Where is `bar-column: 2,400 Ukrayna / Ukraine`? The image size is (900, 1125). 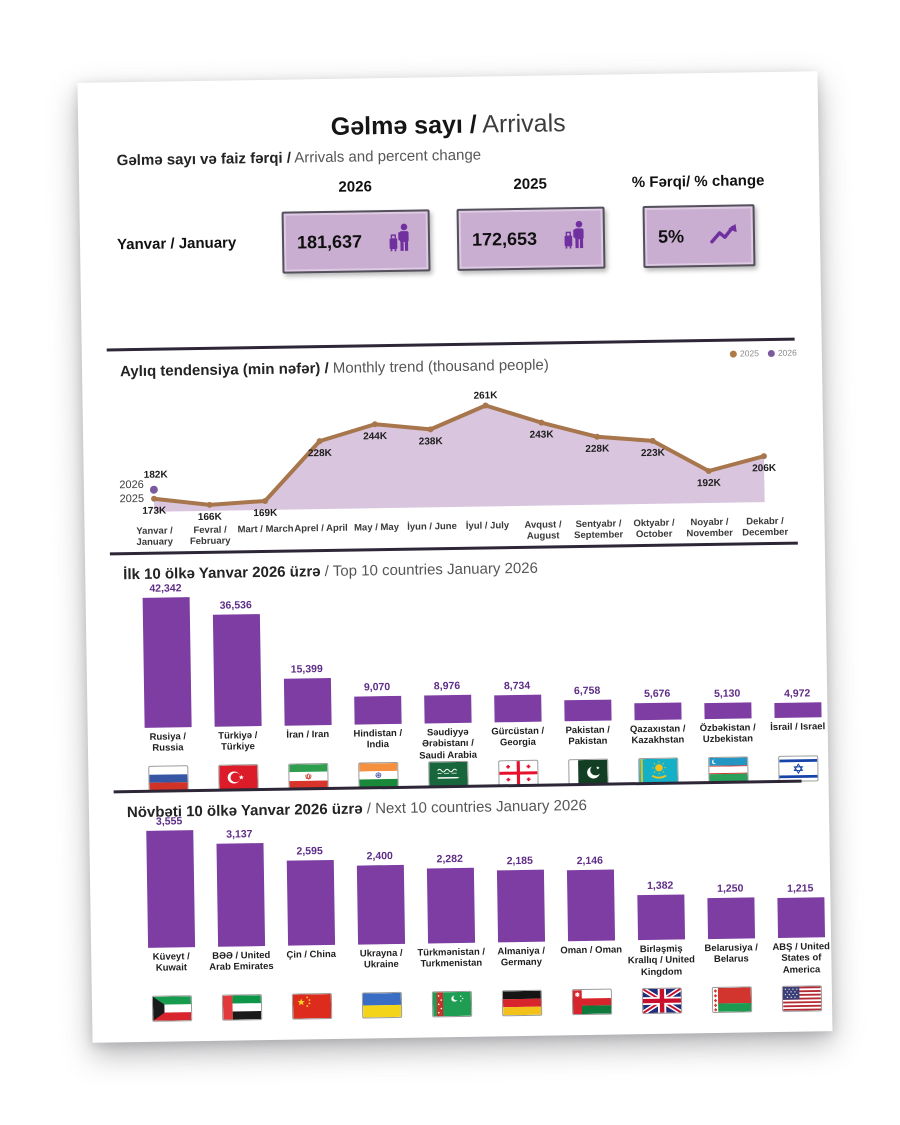 bar-column: 2,400 Ukrayna / Ukraine is located at coordinates (380, 915).